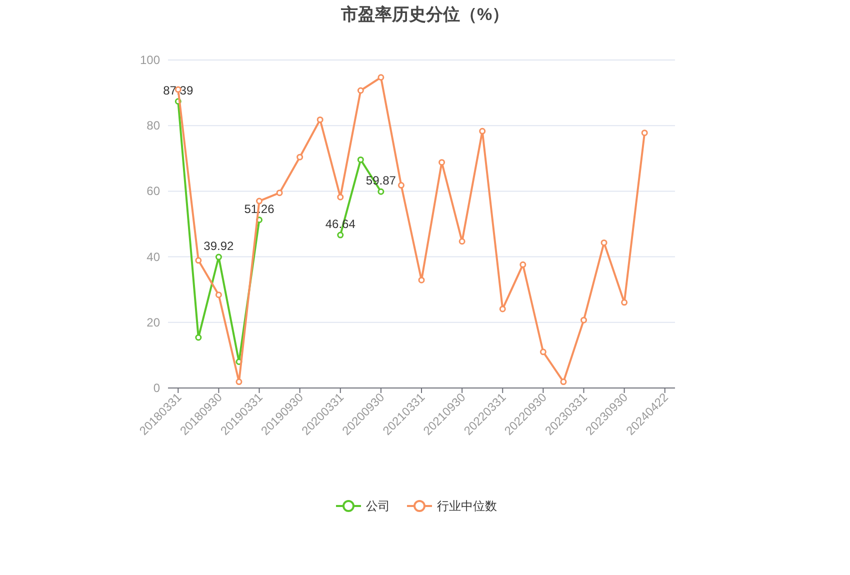 Image resolution: width=850 pixels, height=575 pixels. What do you see at coordinates (156, 388) in the screenshot?
I see `y-tick-label: 0` at bounding box center [156, 388].